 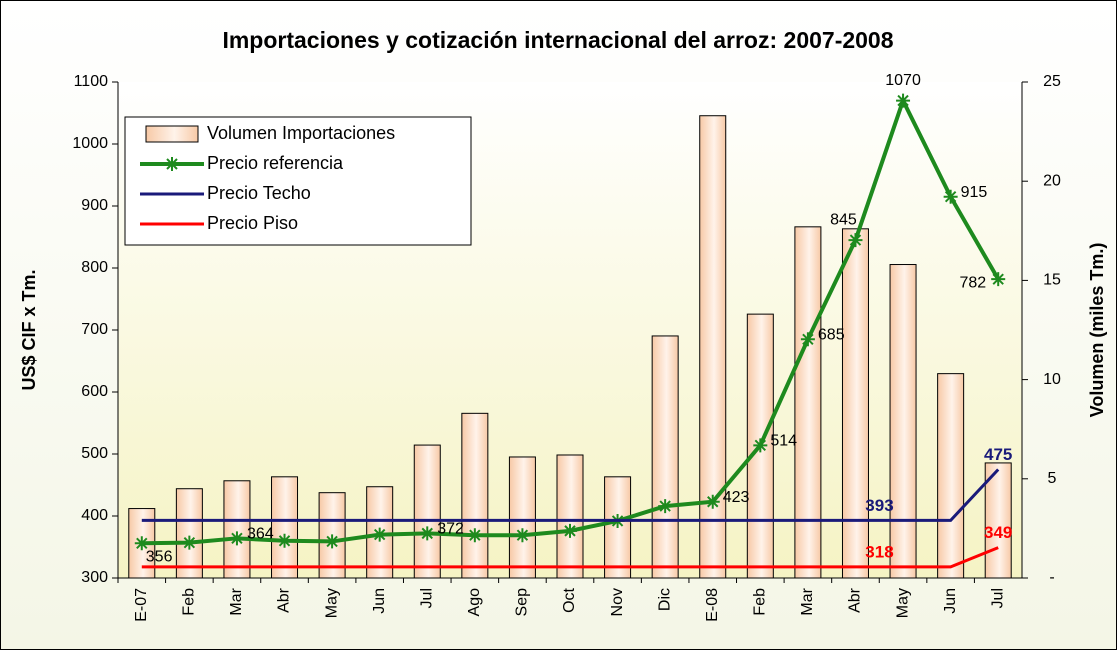 I want to click on y2-tick-label: 15, so click(x=1052, y=280).